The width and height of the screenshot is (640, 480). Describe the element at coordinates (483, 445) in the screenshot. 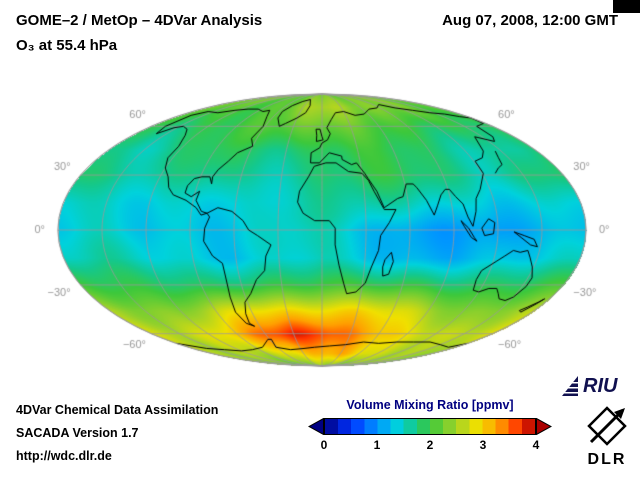

I see `tick-label: 3` at that location.